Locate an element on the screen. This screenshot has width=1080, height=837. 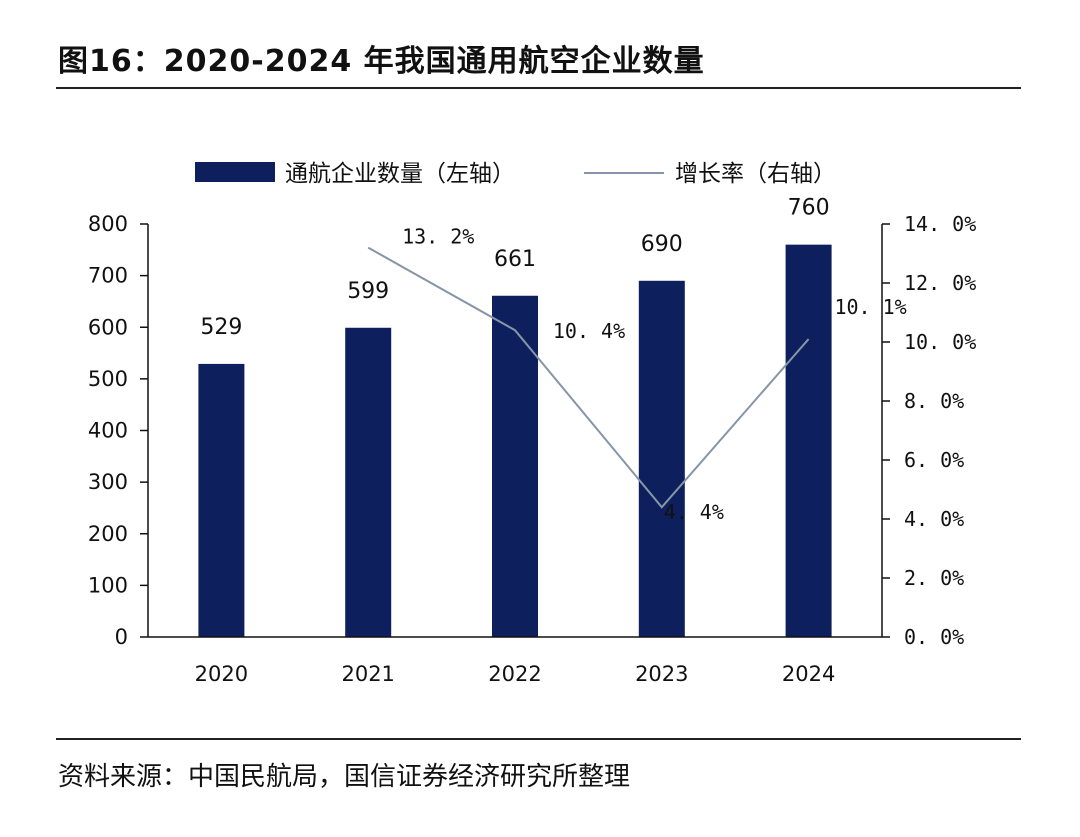
right-tick-label: 12. 0% is located at coordinates (940, 283).